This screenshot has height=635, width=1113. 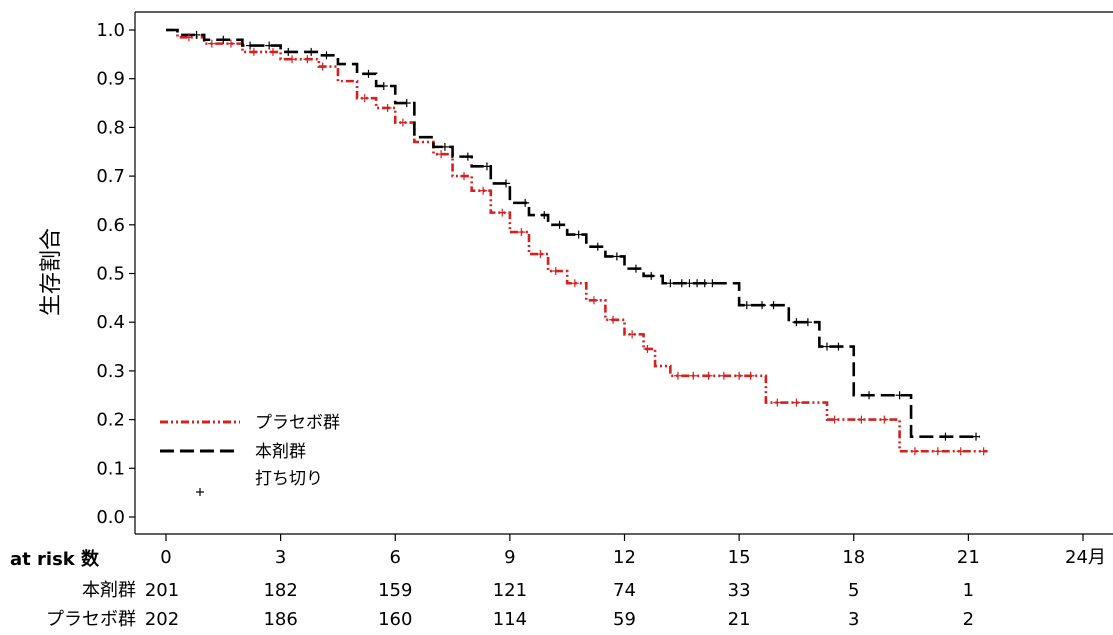 What do you see at coordinates (968, 590) in the screenshot?
I see `at-risk-value: 1` at bounding box center [968, 590].